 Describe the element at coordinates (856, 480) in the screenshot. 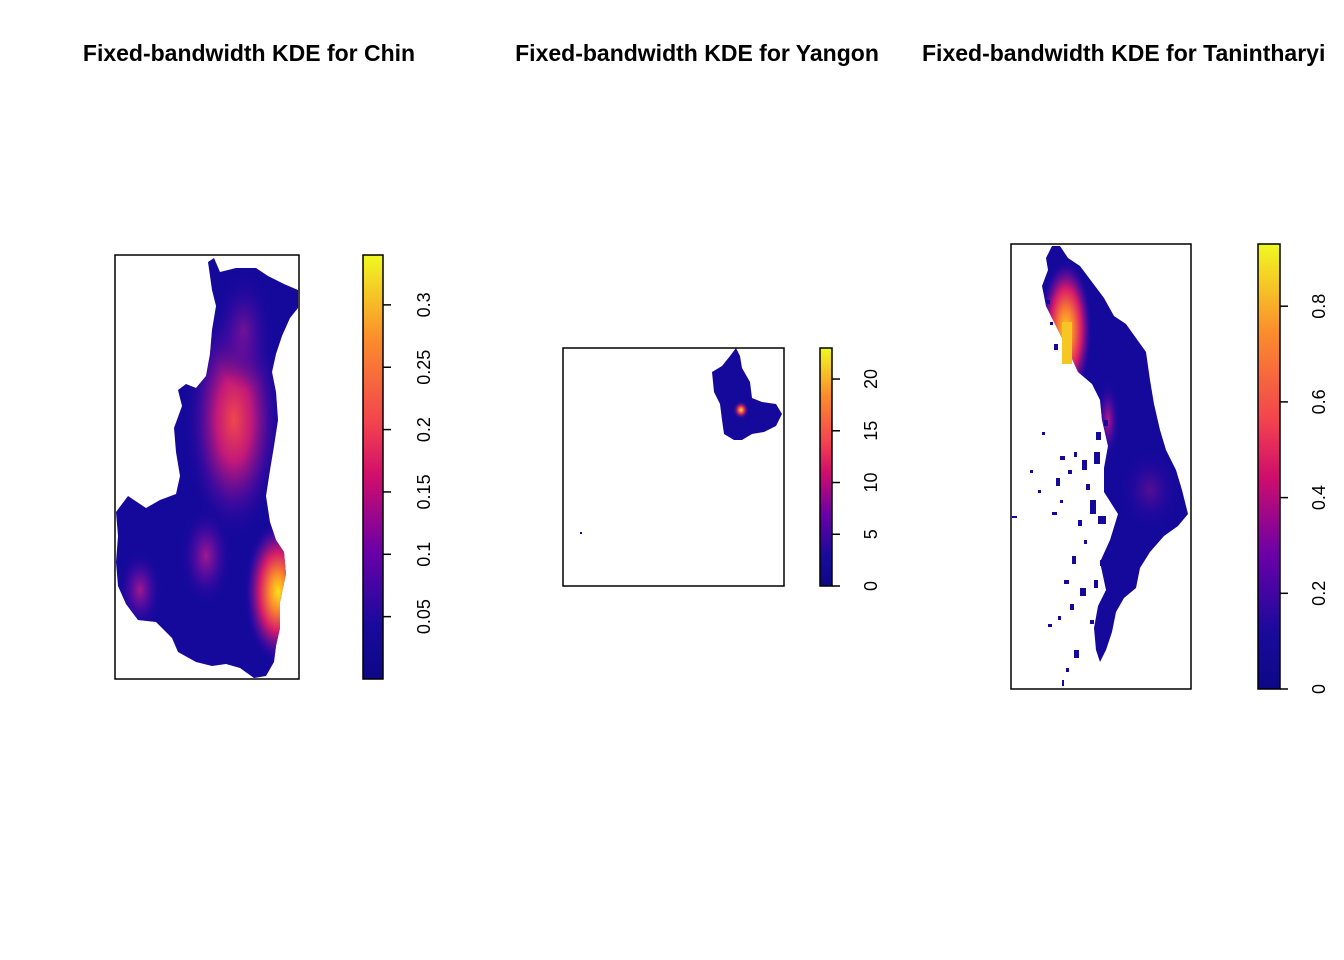

I see `yangon-colorbar-ticks: 0 5 10 15 20` at that location.